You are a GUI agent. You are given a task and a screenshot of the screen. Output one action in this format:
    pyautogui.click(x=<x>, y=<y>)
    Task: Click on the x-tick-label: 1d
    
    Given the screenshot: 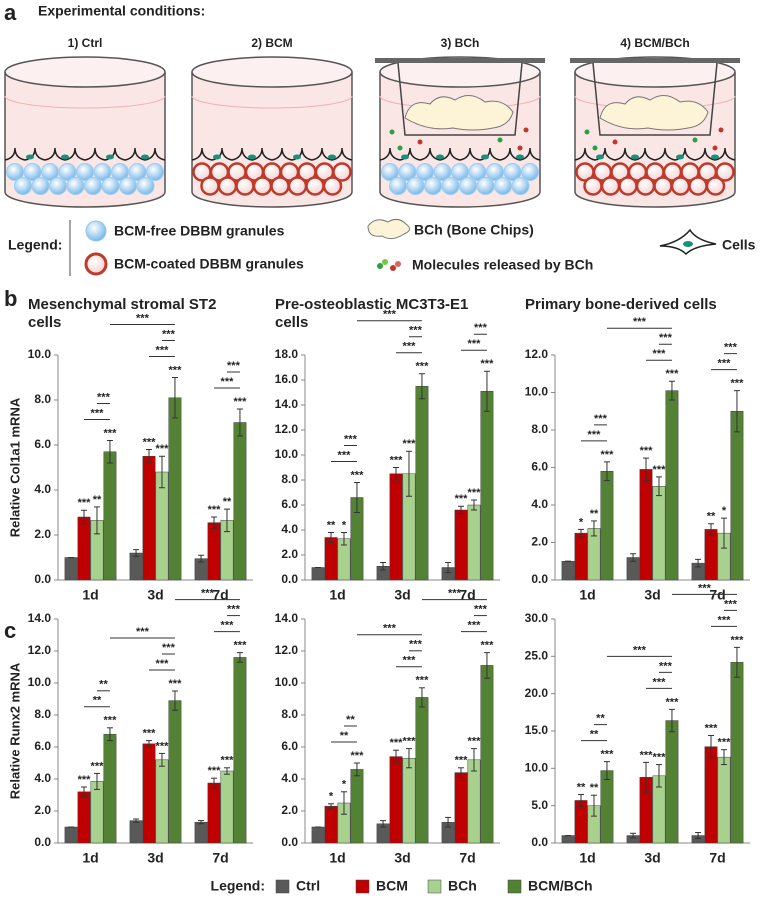 What is the action you would take?
    pyautogui.click(x=90, y=858)
    